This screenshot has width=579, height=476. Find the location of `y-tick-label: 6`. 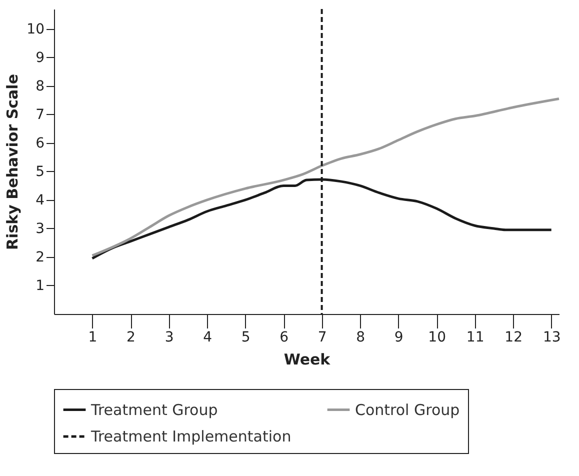

y-tick-label: 6 is located at coordinates (40, 143).